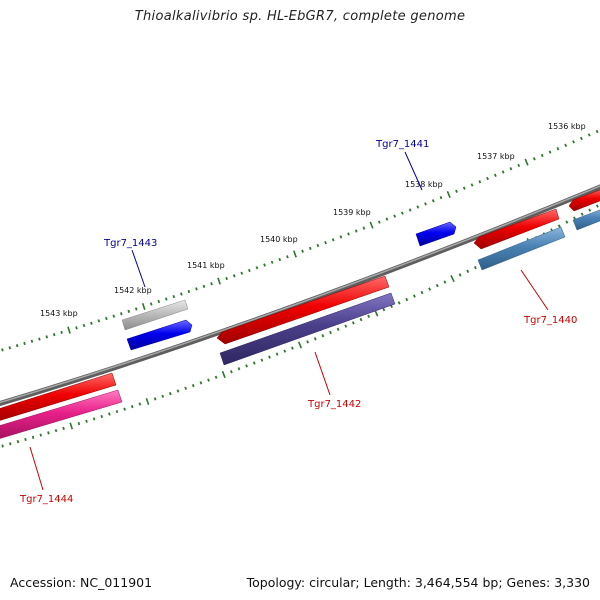 The height and width of the screenshot is (600, 600). Describe the element at coordinates (159, 335) in the screenshot. I see `gene-arrow-blue` at that location.